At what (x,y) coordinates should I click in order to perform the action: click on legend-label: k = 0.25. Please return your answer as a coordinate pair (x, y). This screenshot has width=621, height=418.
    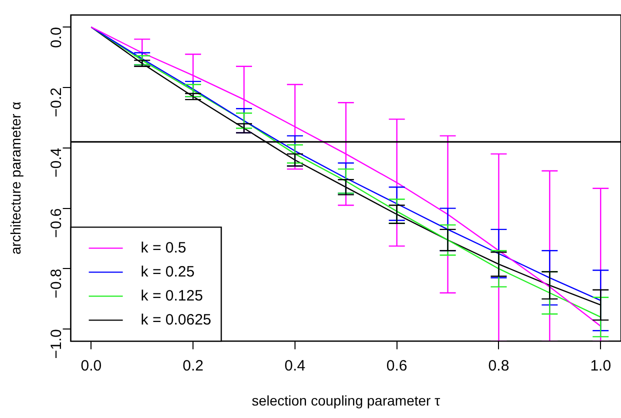
    Looking at the image, I should click on (167, 271).